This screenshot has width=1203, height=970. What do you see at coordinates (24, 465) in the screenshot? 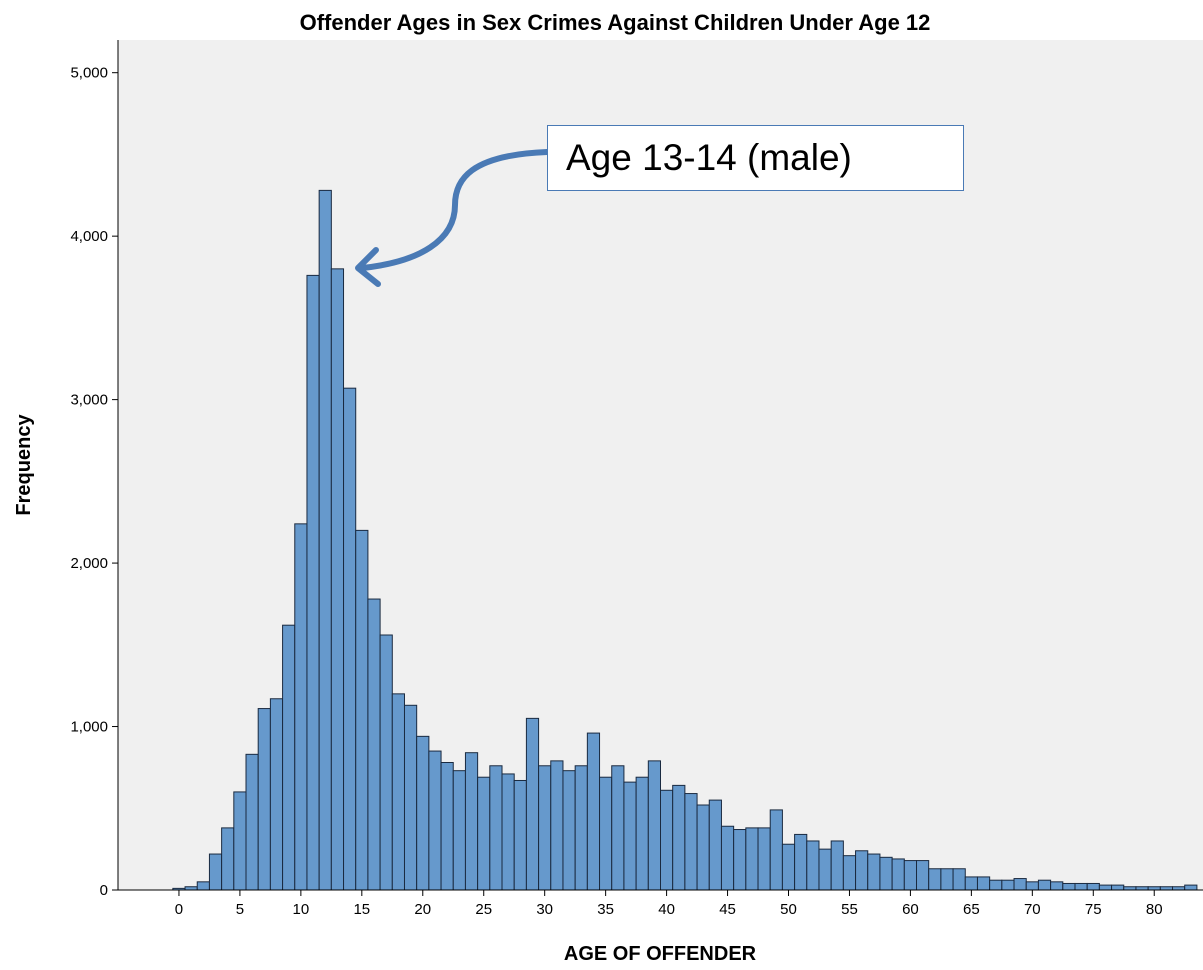
I see `y-axis-title: Frequency` at bounding box center [24, 465].